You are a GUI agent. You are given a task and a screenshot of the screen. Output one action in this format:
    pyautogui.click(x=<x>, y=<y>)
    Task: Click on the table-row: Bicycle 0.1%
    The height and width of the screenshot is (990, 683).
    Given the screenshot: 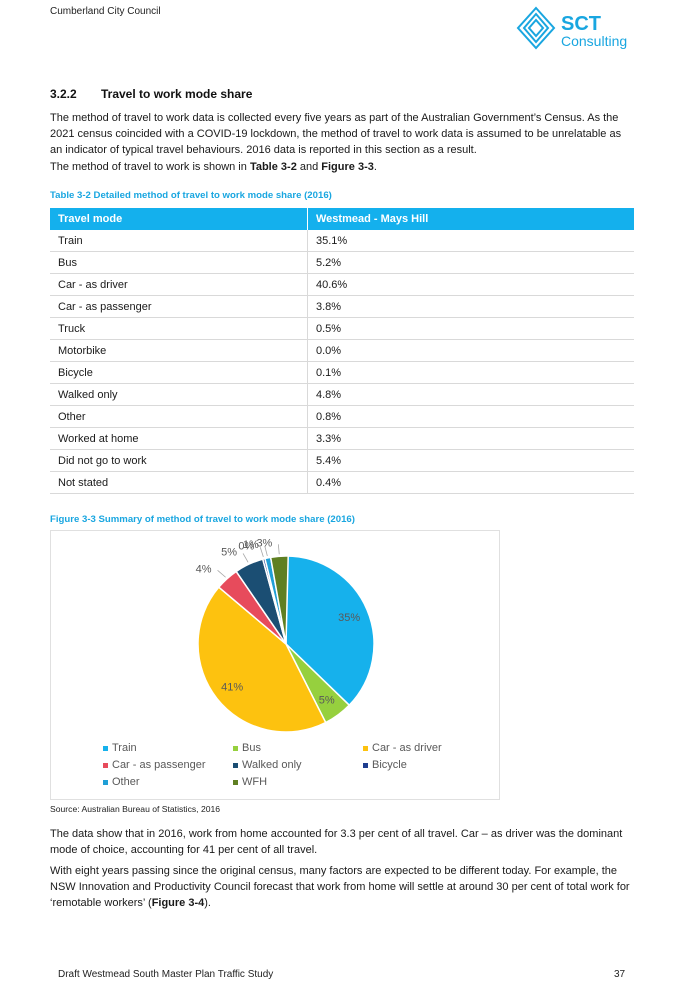 What is the action you would take?
    pyautogui.click(x=342, y=372)
    